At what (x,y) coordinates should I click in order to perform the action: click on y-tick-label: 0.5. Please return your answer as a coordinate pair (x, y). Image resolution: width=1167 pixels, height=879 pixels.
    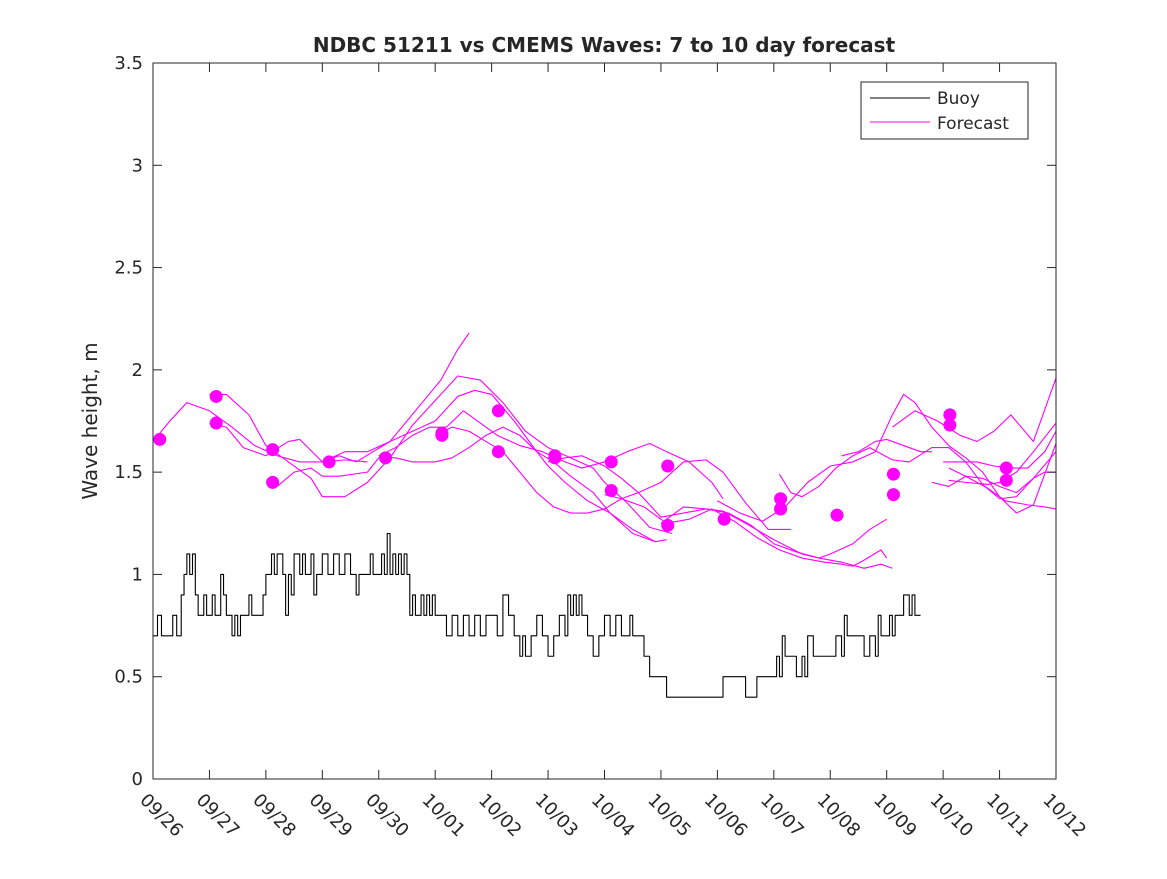
    Looking at the image, I should click on (128, 677).